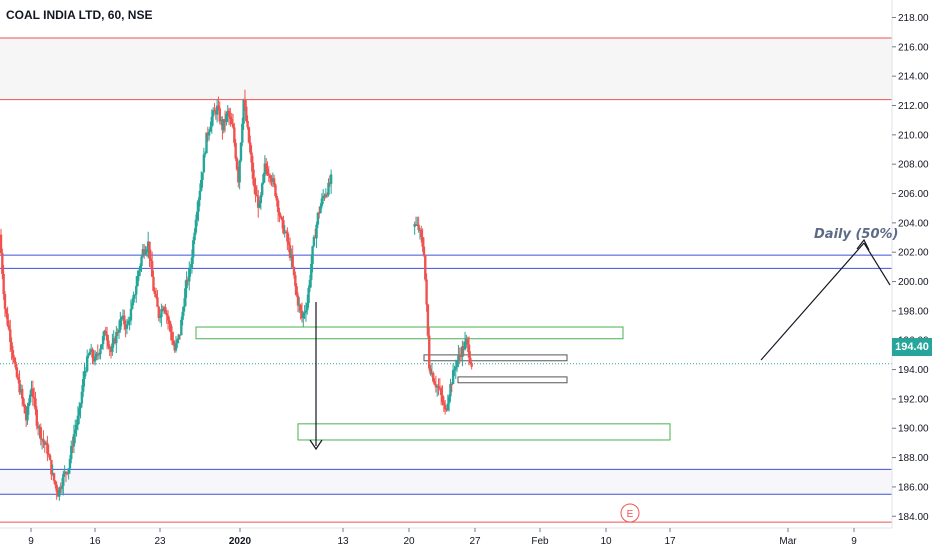 This screenshot has width=932, height=550. Describe the element at coordinates (913, 106) in the screenshot. I see `price-tick-label: 212.00` at that location.